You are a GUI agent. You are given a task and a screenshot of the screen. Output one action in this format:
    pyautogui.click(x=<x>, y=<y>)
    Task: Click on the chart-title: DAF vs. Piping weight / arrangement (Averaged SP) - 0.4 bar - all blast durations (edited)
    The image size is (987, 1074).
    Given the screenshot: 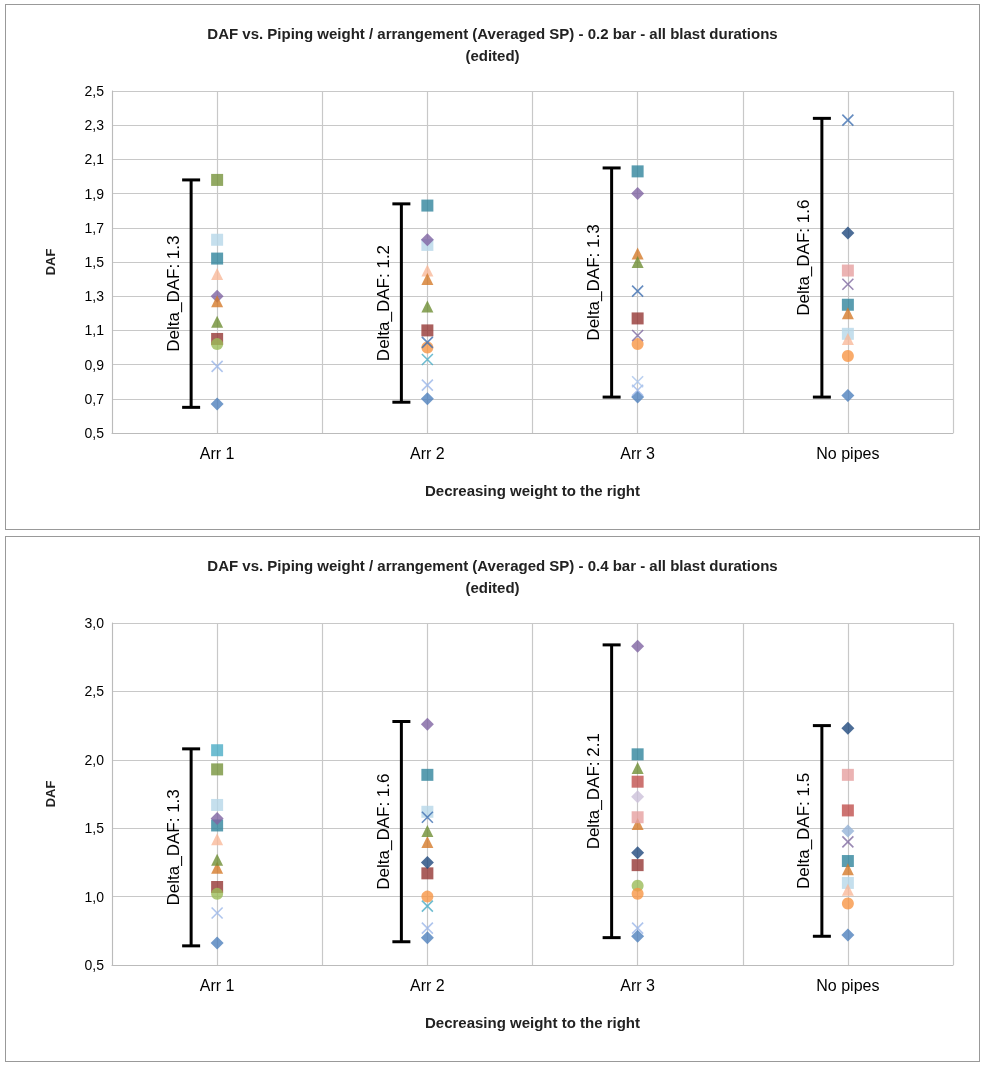 What is the action you would take?
    pyautogui.click(x=492, y=576)
    